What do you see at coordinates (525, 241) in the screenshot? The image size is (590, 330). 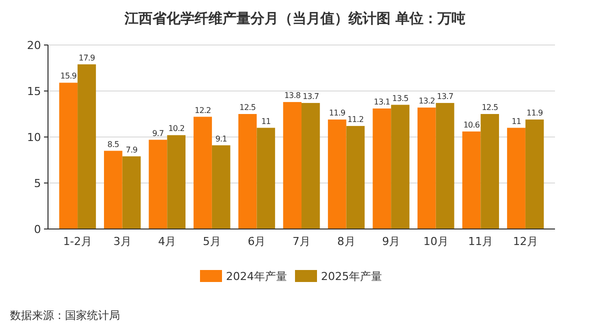 I see `x-tick-label: 12月` at bounding box center [525, 241].